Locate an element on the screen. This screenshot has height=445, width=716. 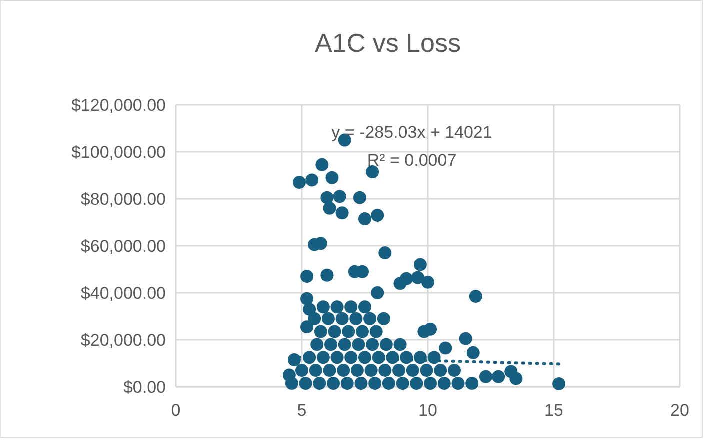
annotation: R² = 0.0007 is located at coordinates (412, 160).